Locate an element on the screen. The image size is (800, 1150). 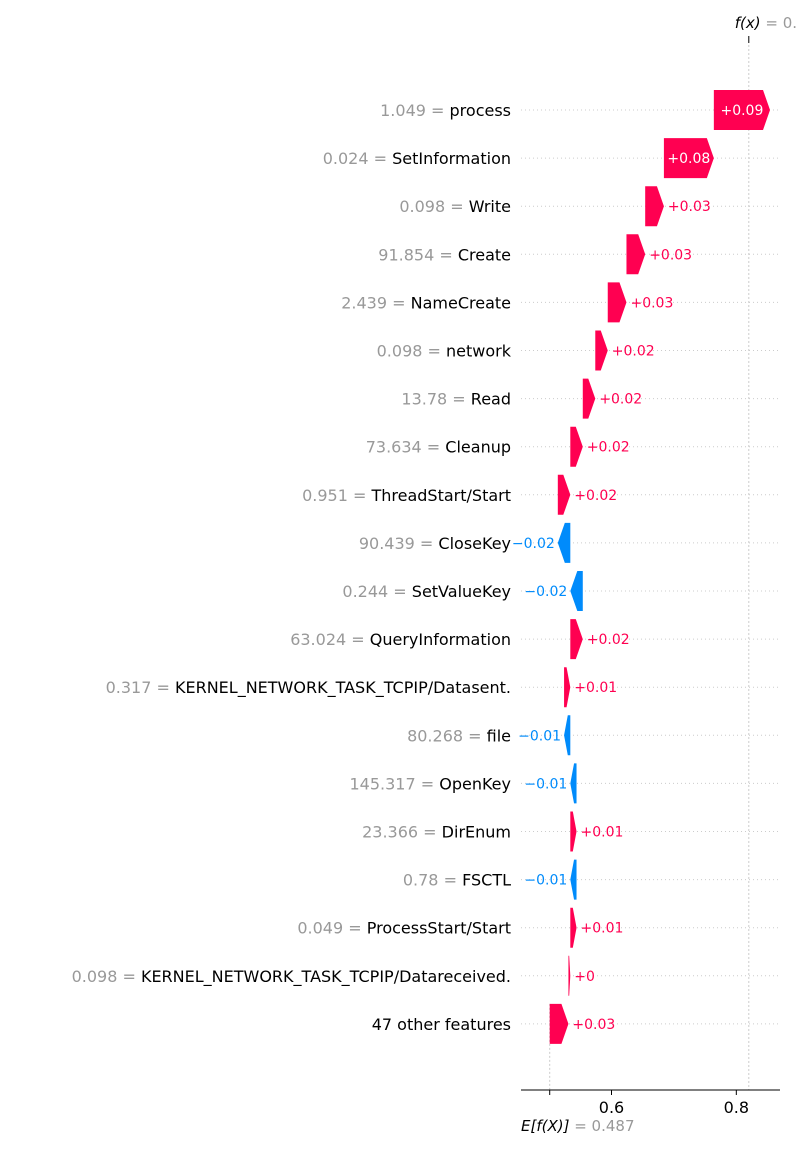
feature-label: 0.78 = FSCTL is located at coordinates (457, 880).